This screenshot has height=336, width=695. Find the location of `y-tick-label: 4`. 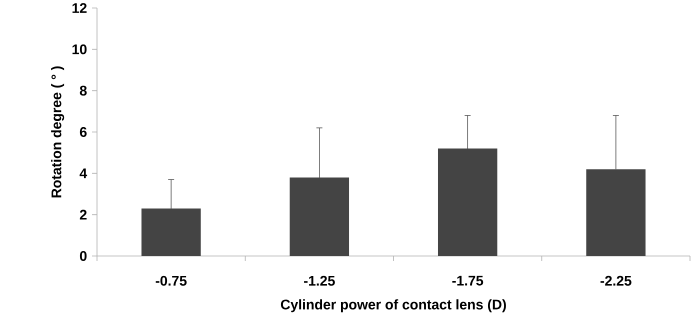

y-tick-label: 4 is located at coordinates (84, 173).